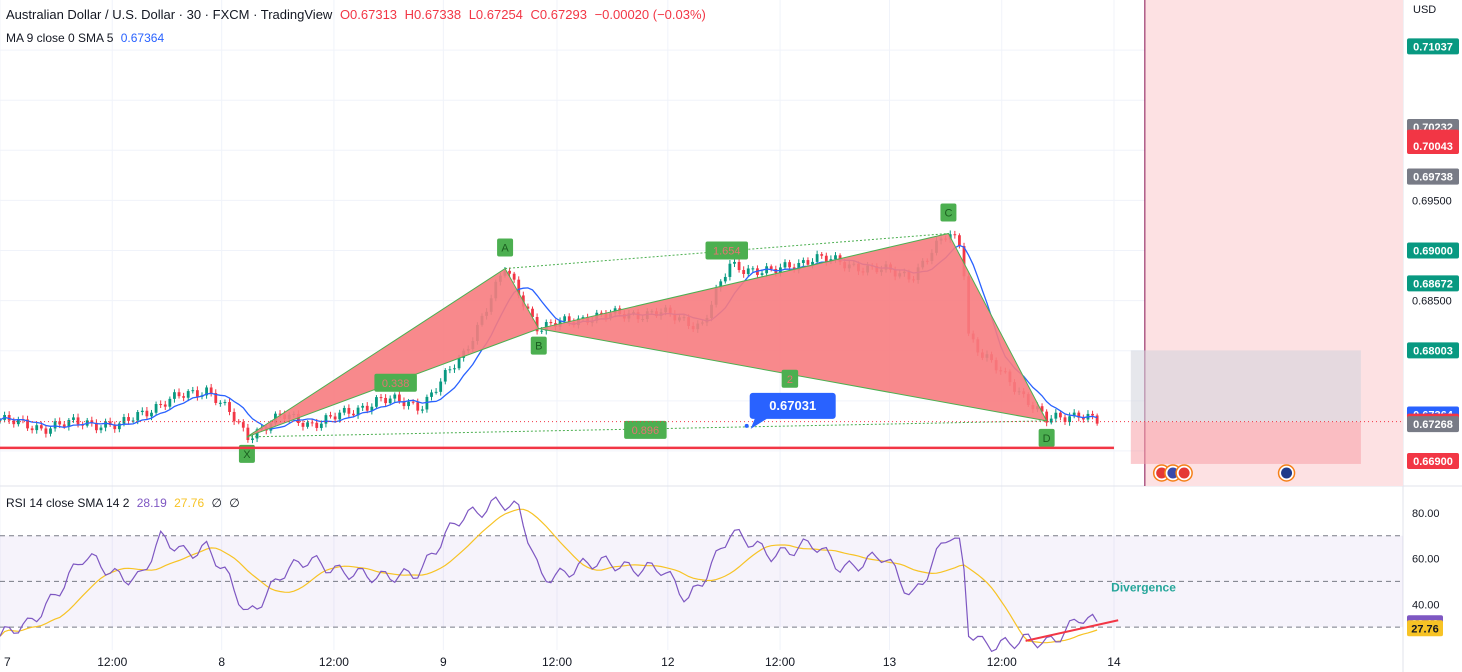 The width and height of the screenshot is (1462, 672). What do you see at coordinates (1072, 630) in the screenshot?
I see `divergence-line` at bounding box center [1072, 630].